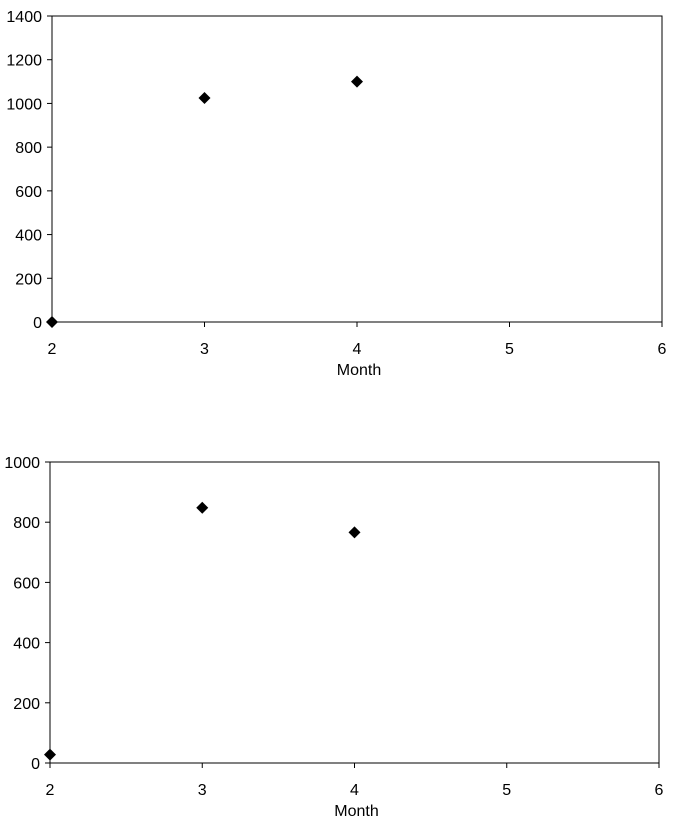 Image resolution: width=675 pixels, height=828 pixels. What do you see at coordinates (24, 61) in the screenshot?
I see `y-tick-label: 1200` at bounding box center [24, 61].